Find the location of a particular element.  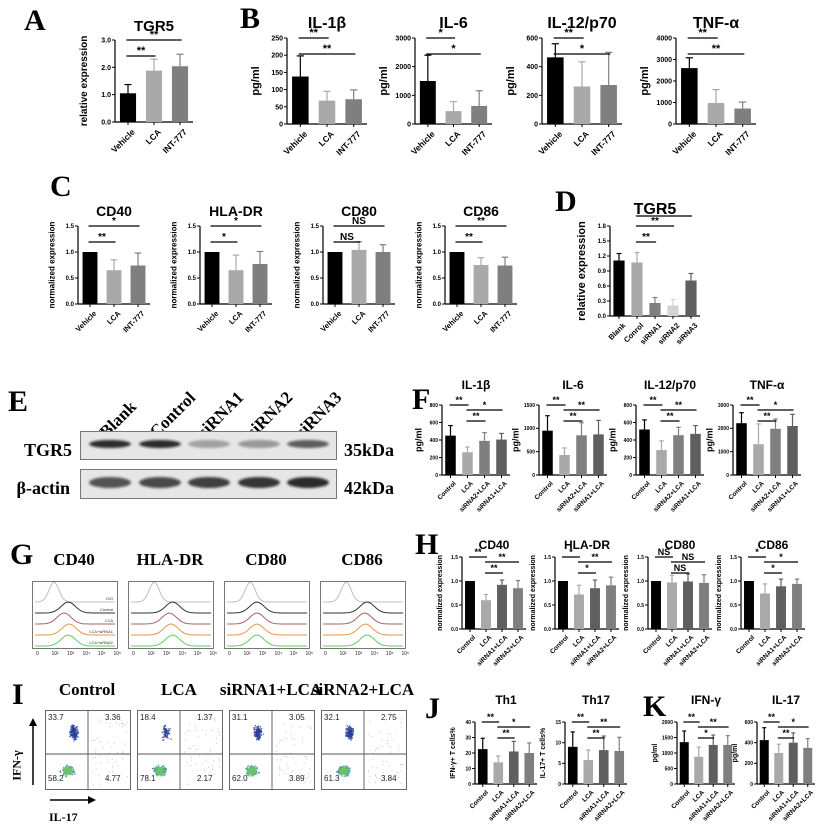

flow-plot-title: LCA is located at coordinates (179, 689).